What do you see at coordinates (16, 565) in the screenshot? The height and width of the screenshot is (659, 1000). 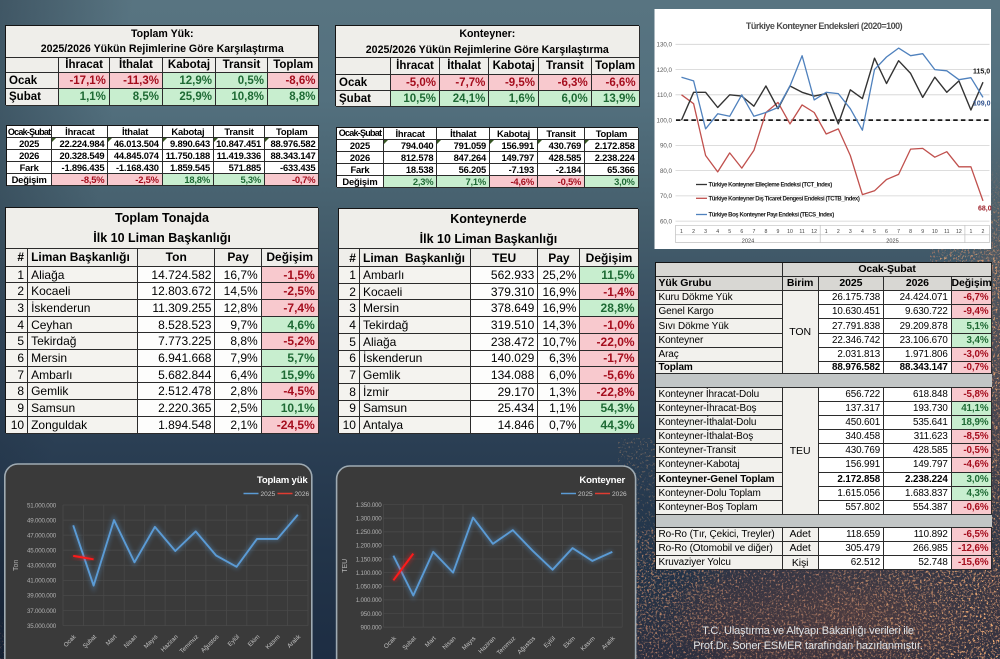 I see `svg-text: Ton` at bounding box center [16, 565].